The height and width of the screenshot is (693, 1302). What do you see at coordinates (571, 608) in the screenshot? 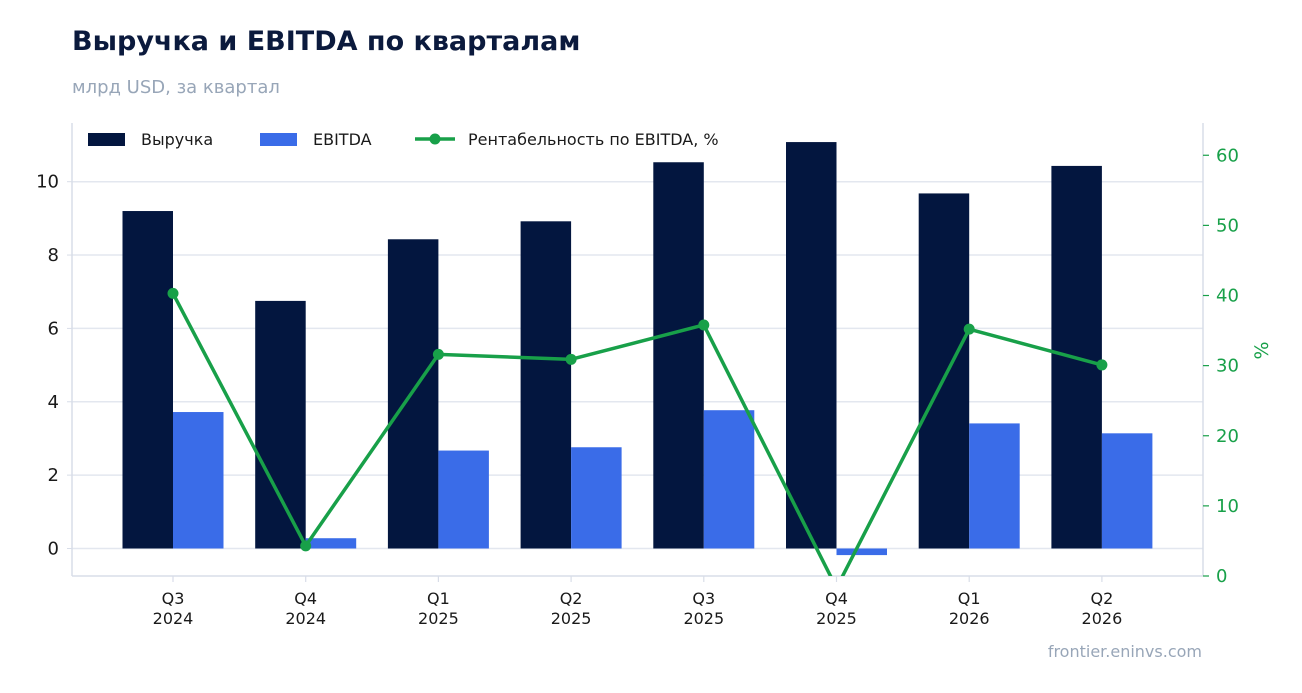
I see `x-tick-label: Q2 2025` at bounding box center [571, 608].